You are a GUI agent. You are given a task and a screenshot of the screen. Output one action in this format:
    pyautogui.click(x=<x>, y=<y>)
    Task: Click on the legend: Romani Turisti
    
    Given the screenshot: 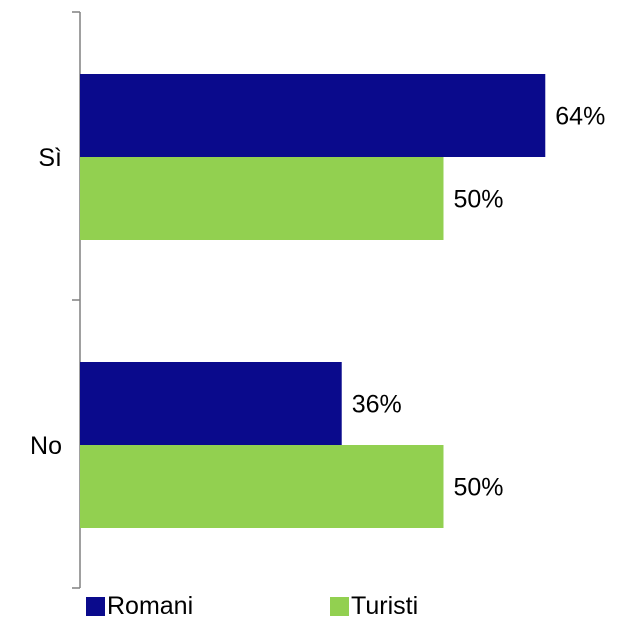 What is the action you would take?
    pyautogui.click(x=252, y=606)
    